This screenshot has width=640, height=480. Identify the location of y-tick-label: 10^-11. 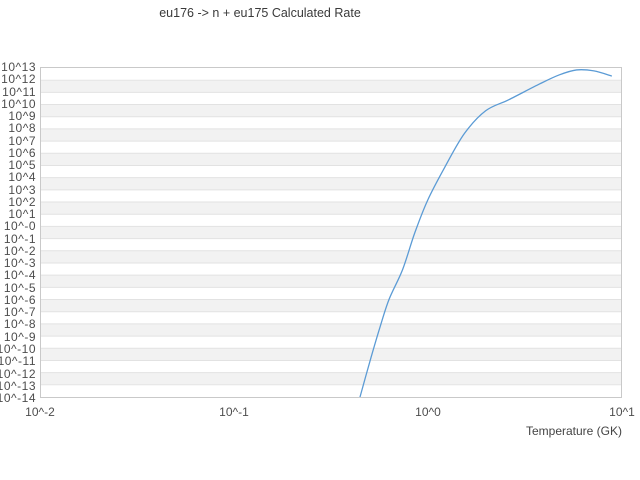
(18, 361).